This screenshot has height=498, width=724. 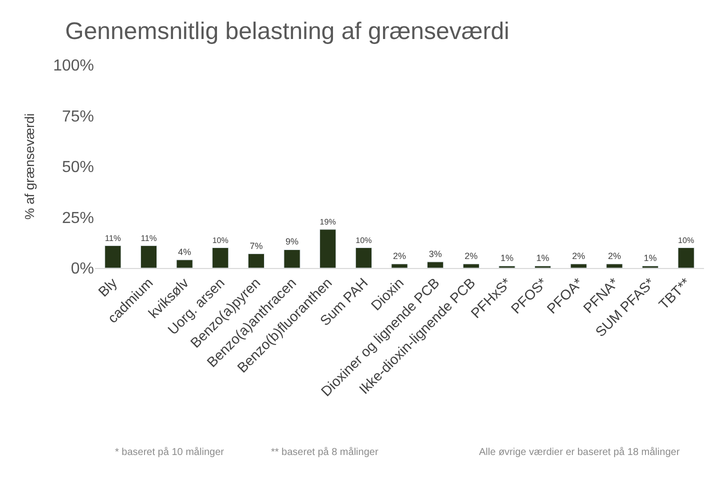 What do you see at coordinates (328, 222) in the screenshot?
I see `data-label: 19%` at bounding box center [328, 222].